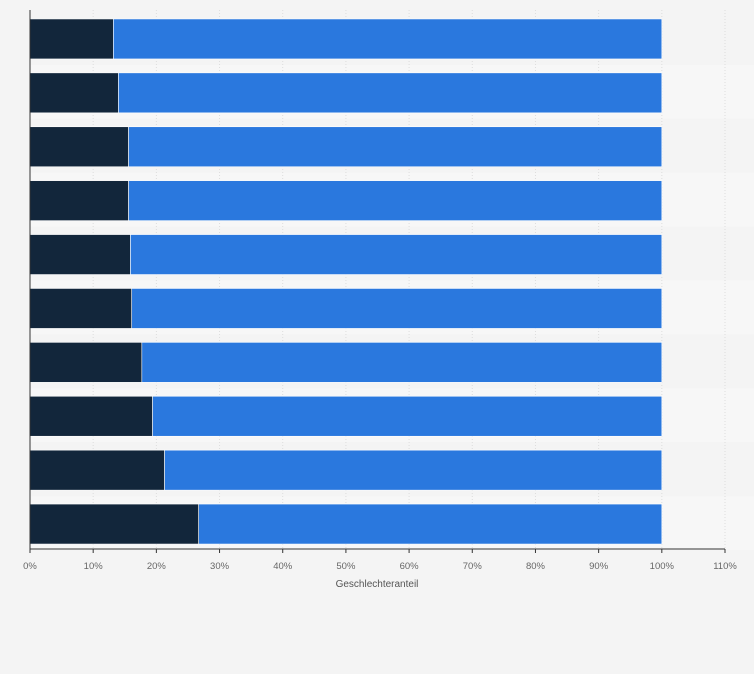 The height and width of the screenshot is (674, 754). I want to click on x-tick-label: 60%, so click(410, 566).